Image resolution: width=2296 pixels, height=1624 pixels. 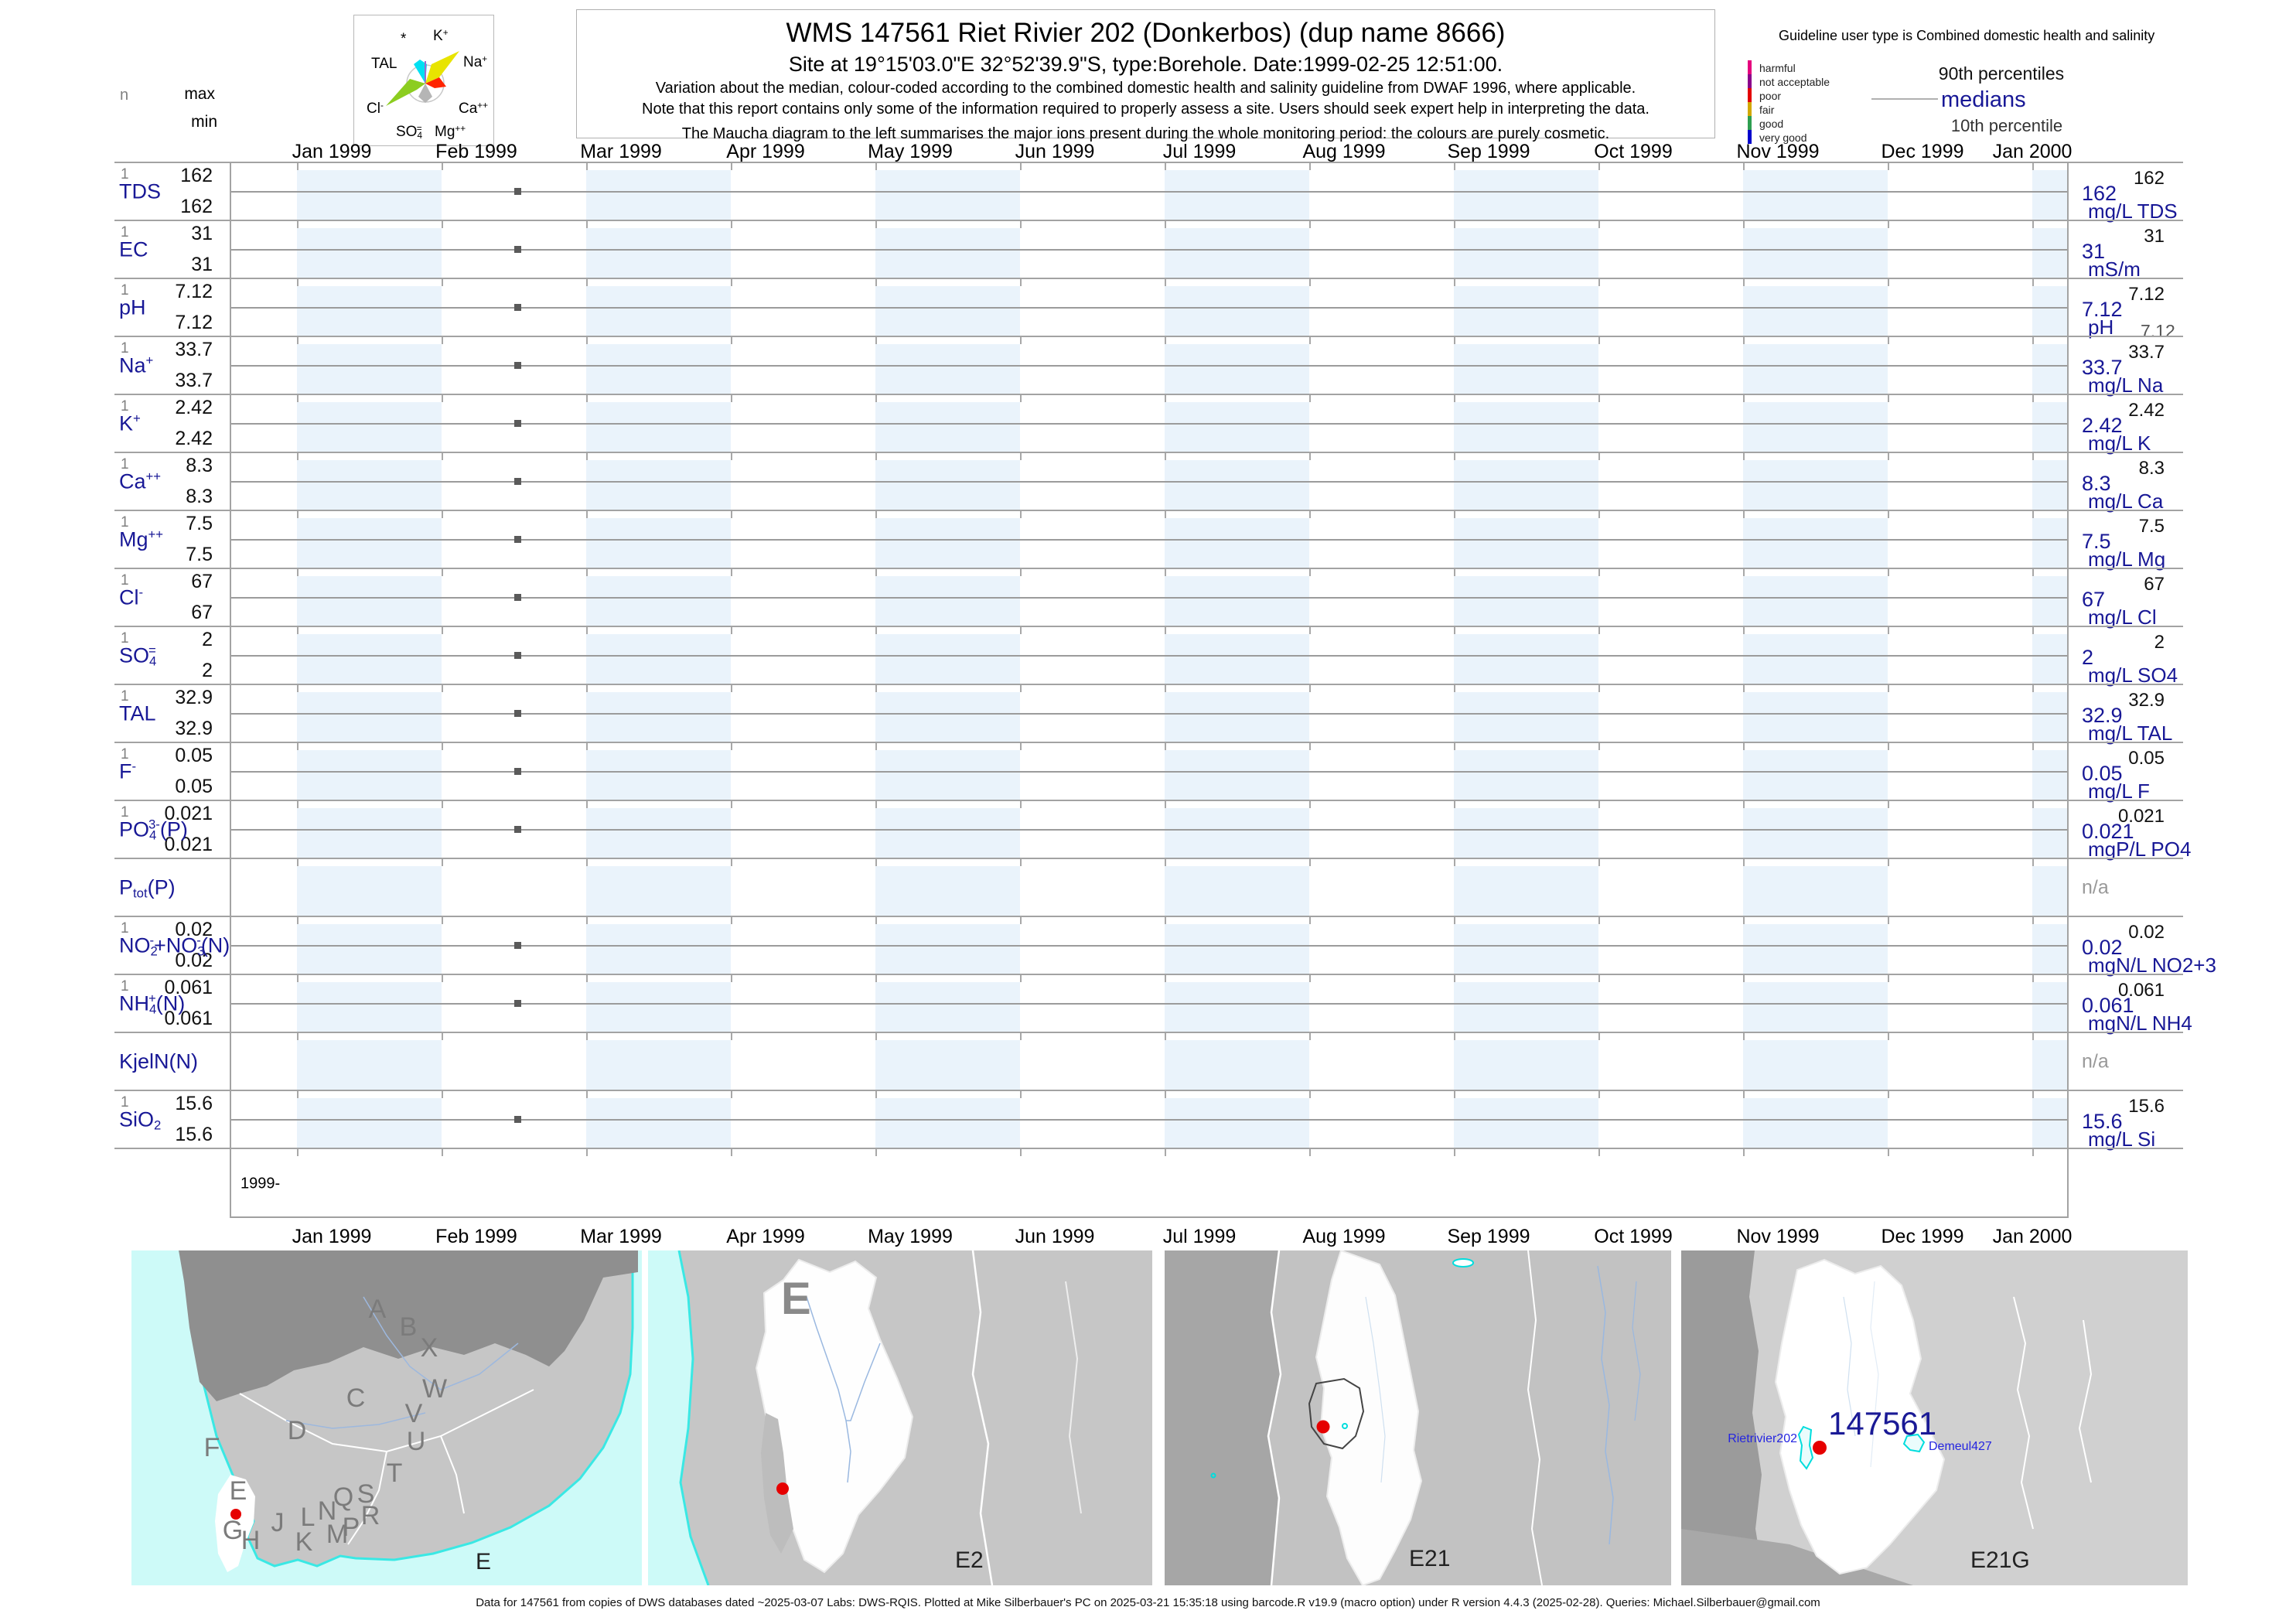 What do you see at coordinates (2159, 642) in the screenshot?
I see `row-90th-percentile: 2` at bounding box center [2159, 642].